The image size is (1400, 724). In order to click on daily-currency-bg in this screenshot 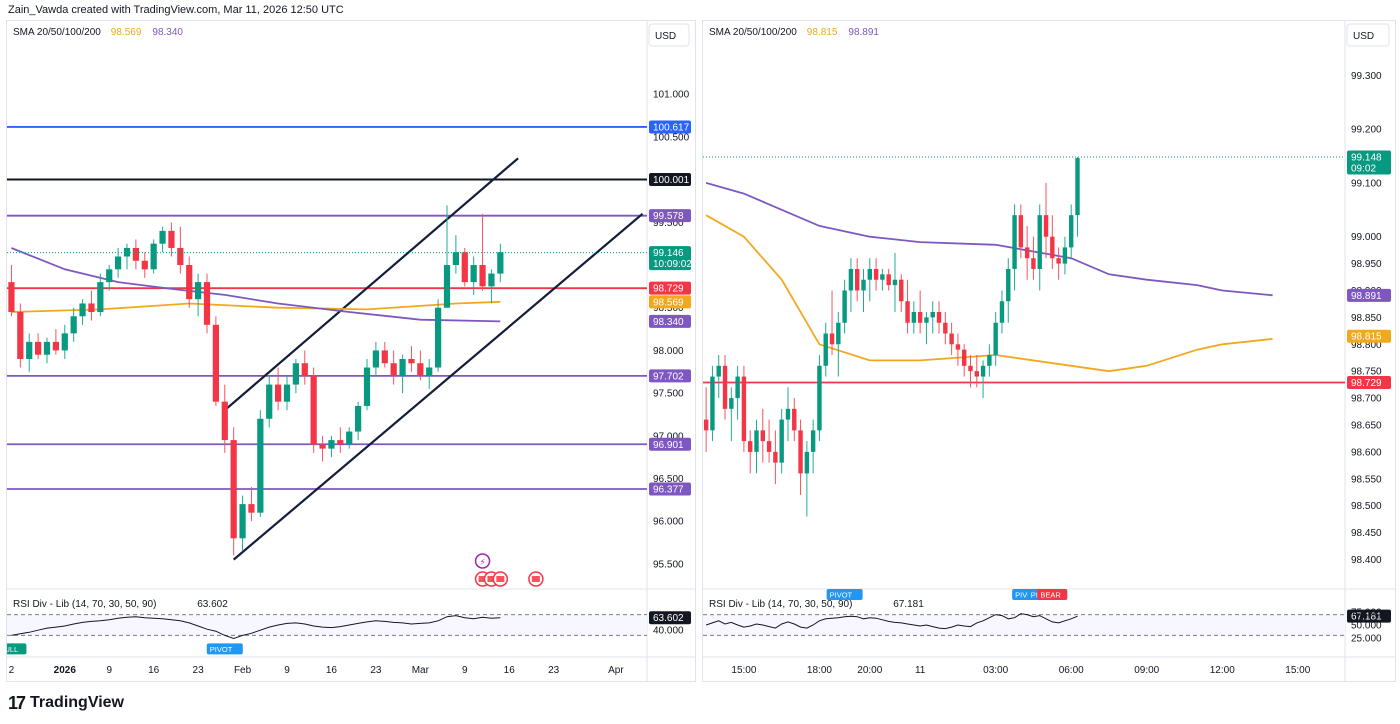, I will do `click(669, 35)`.